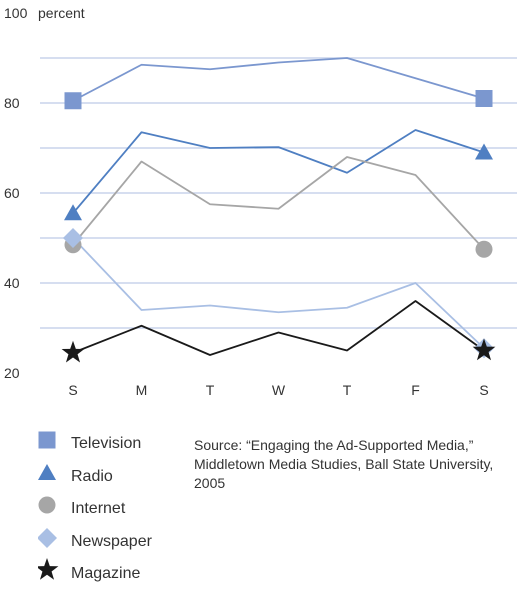  I want to click on y-tick-label: 80, so click(12, 103).